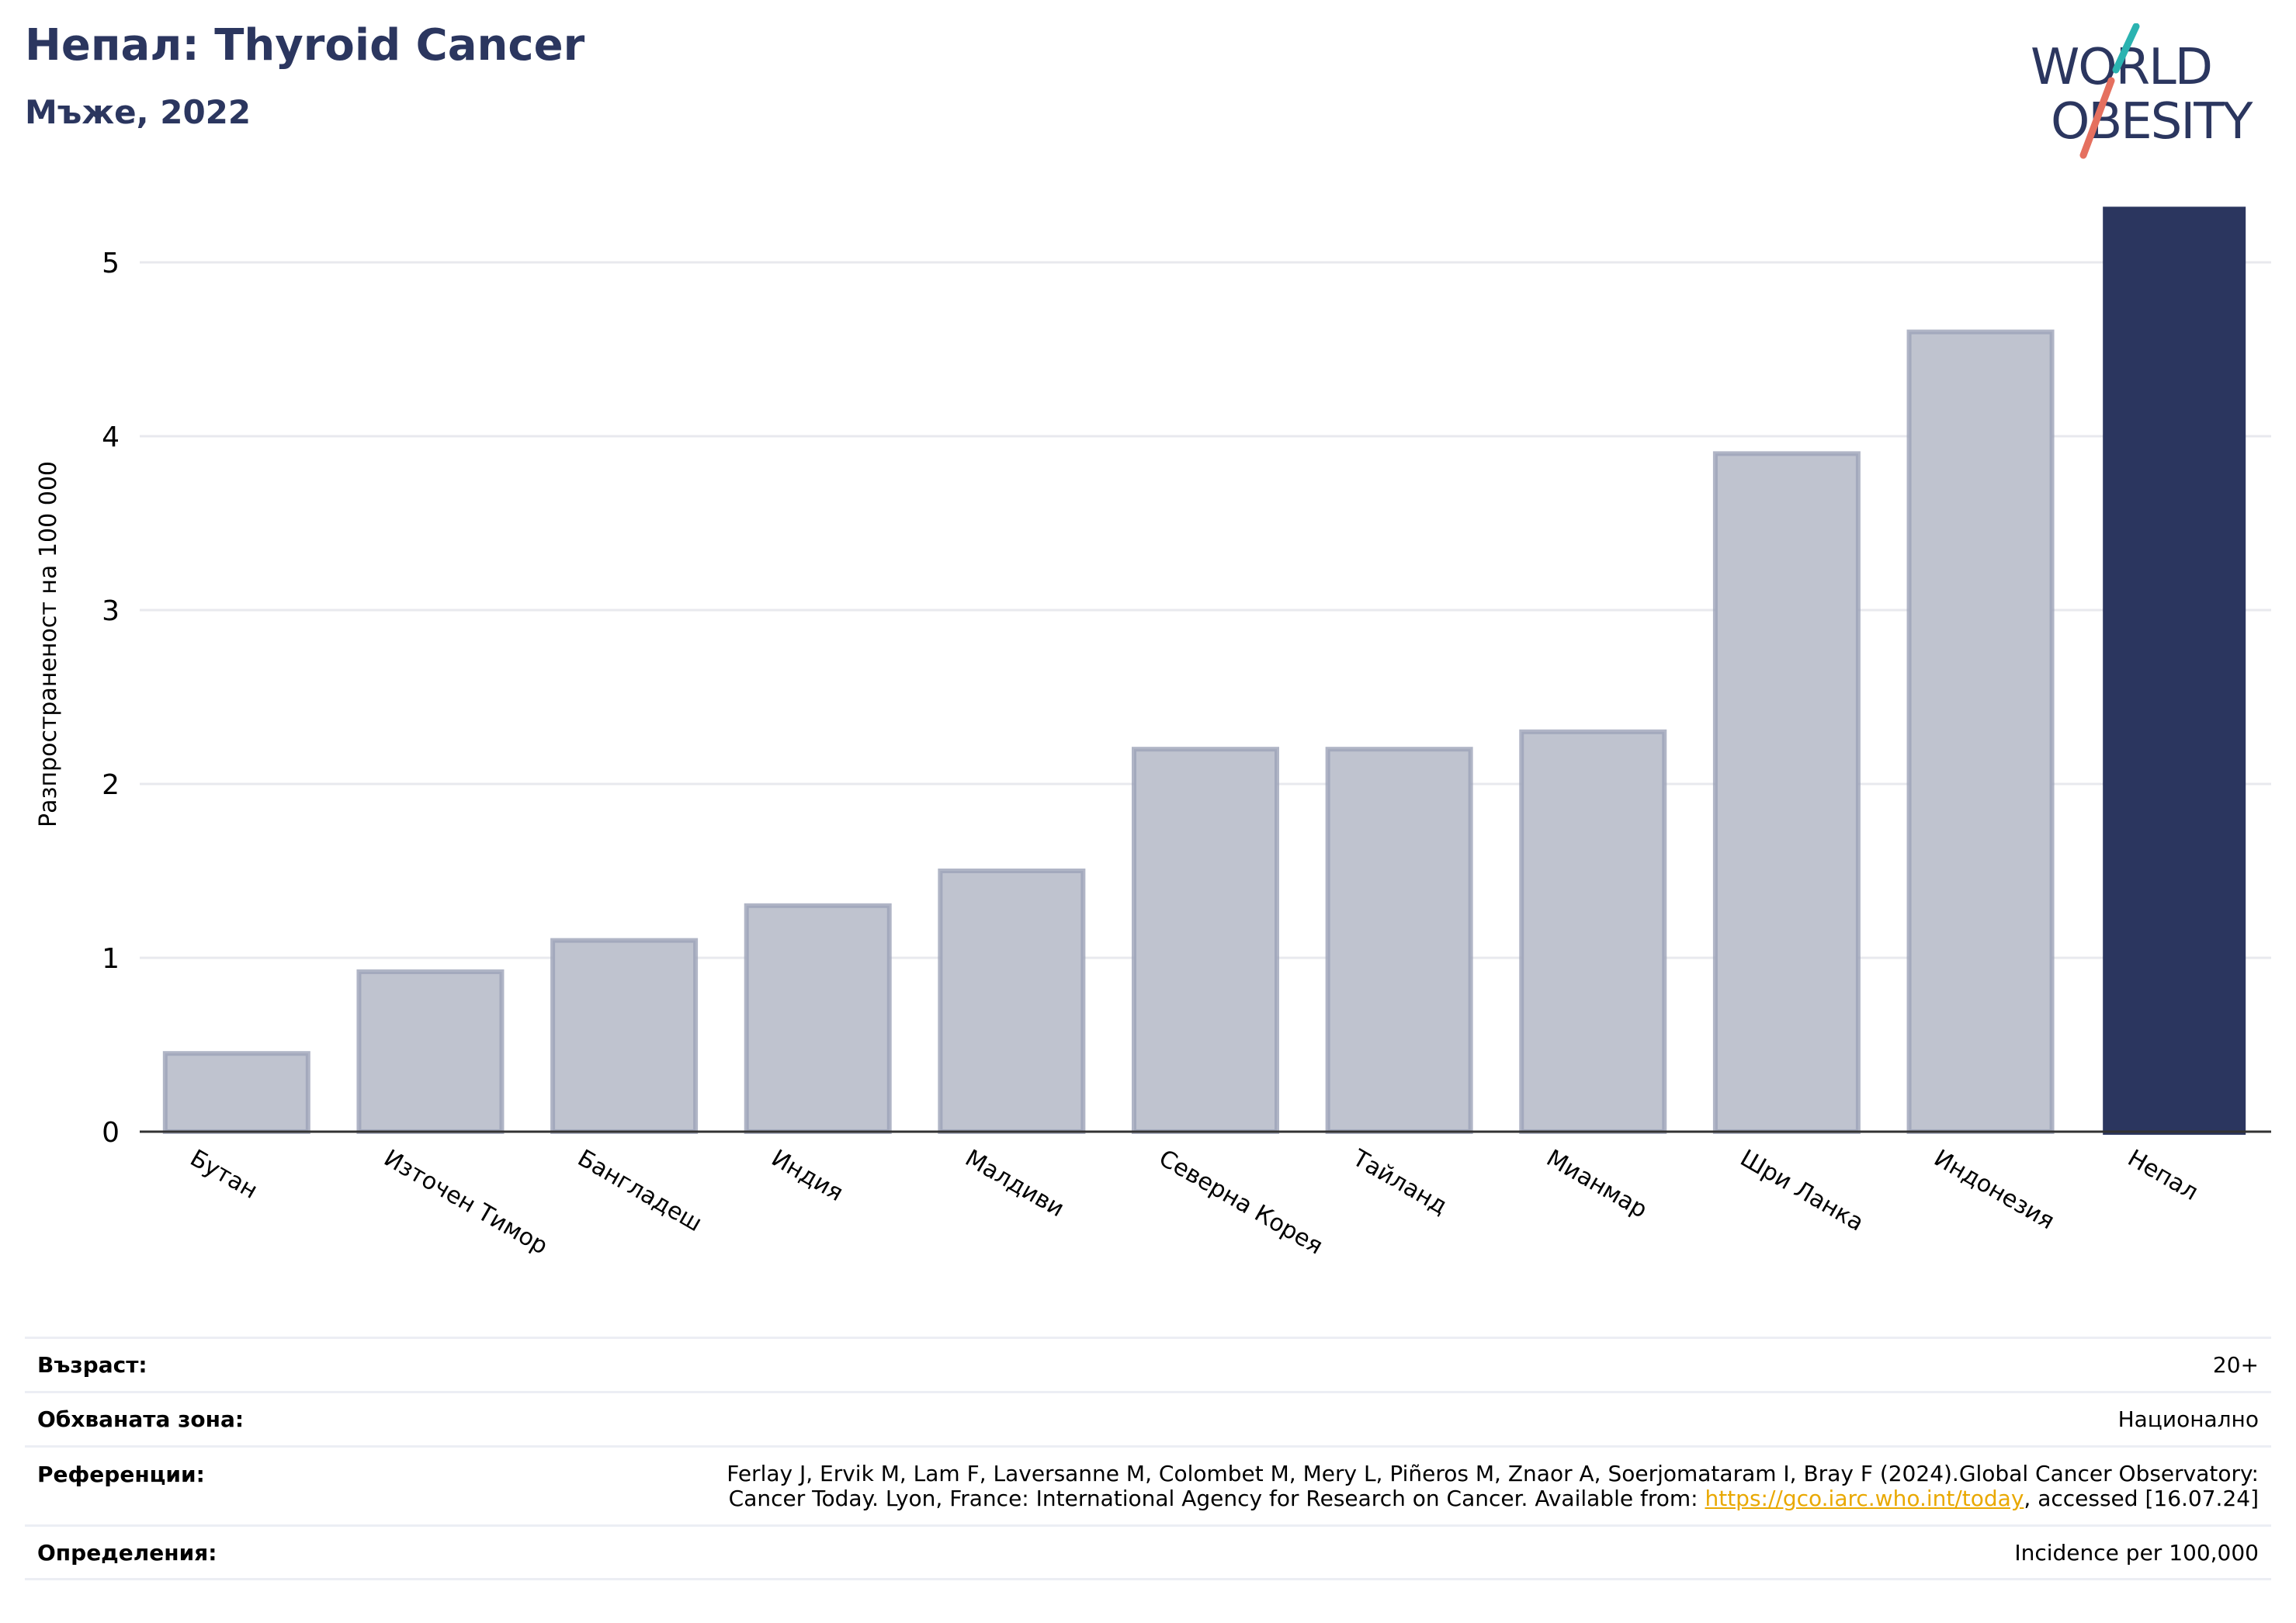 This screenshot has height=1623, width=2296. Describe the element at coordinates (1864, 1498) in the screenshot. I see `references-link: https://gco.iarc.who.int/today` at that location.